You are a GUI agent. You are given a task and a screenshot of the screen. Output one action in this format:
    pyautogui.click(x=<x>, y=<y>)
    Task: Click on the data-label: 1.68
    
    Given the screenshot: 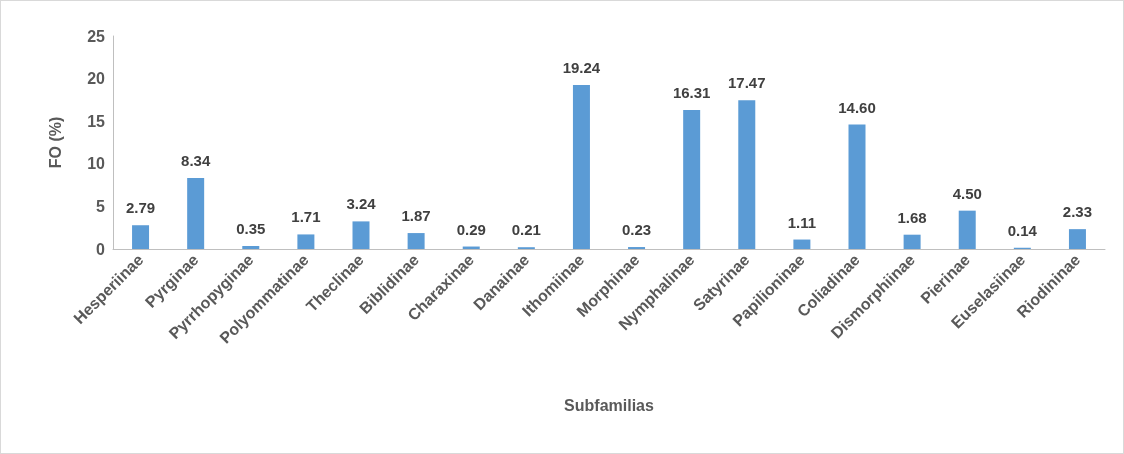 What is the action you would take?
    pyautogui.click(x=912, y=217)
    